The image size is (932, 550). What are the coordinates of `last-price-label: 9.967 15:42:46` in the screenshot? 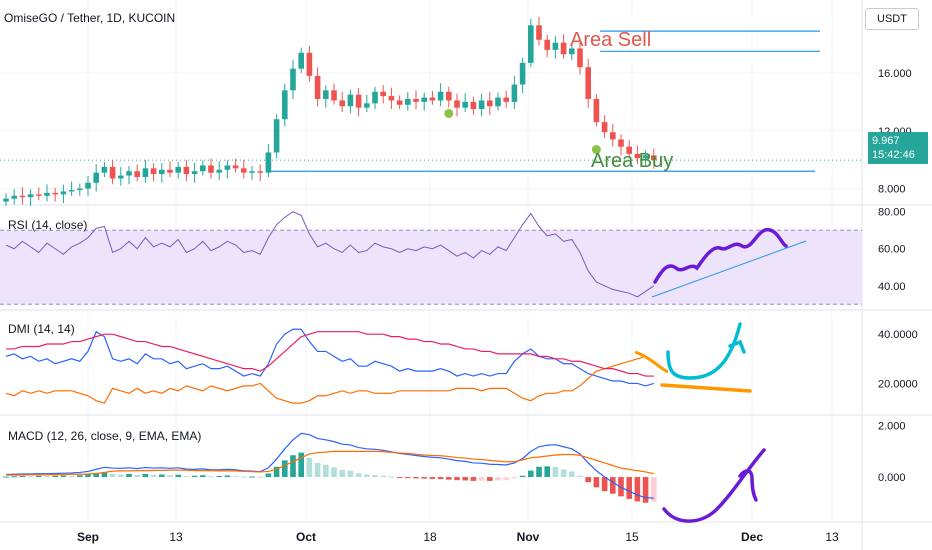 It's located at (898, 148).